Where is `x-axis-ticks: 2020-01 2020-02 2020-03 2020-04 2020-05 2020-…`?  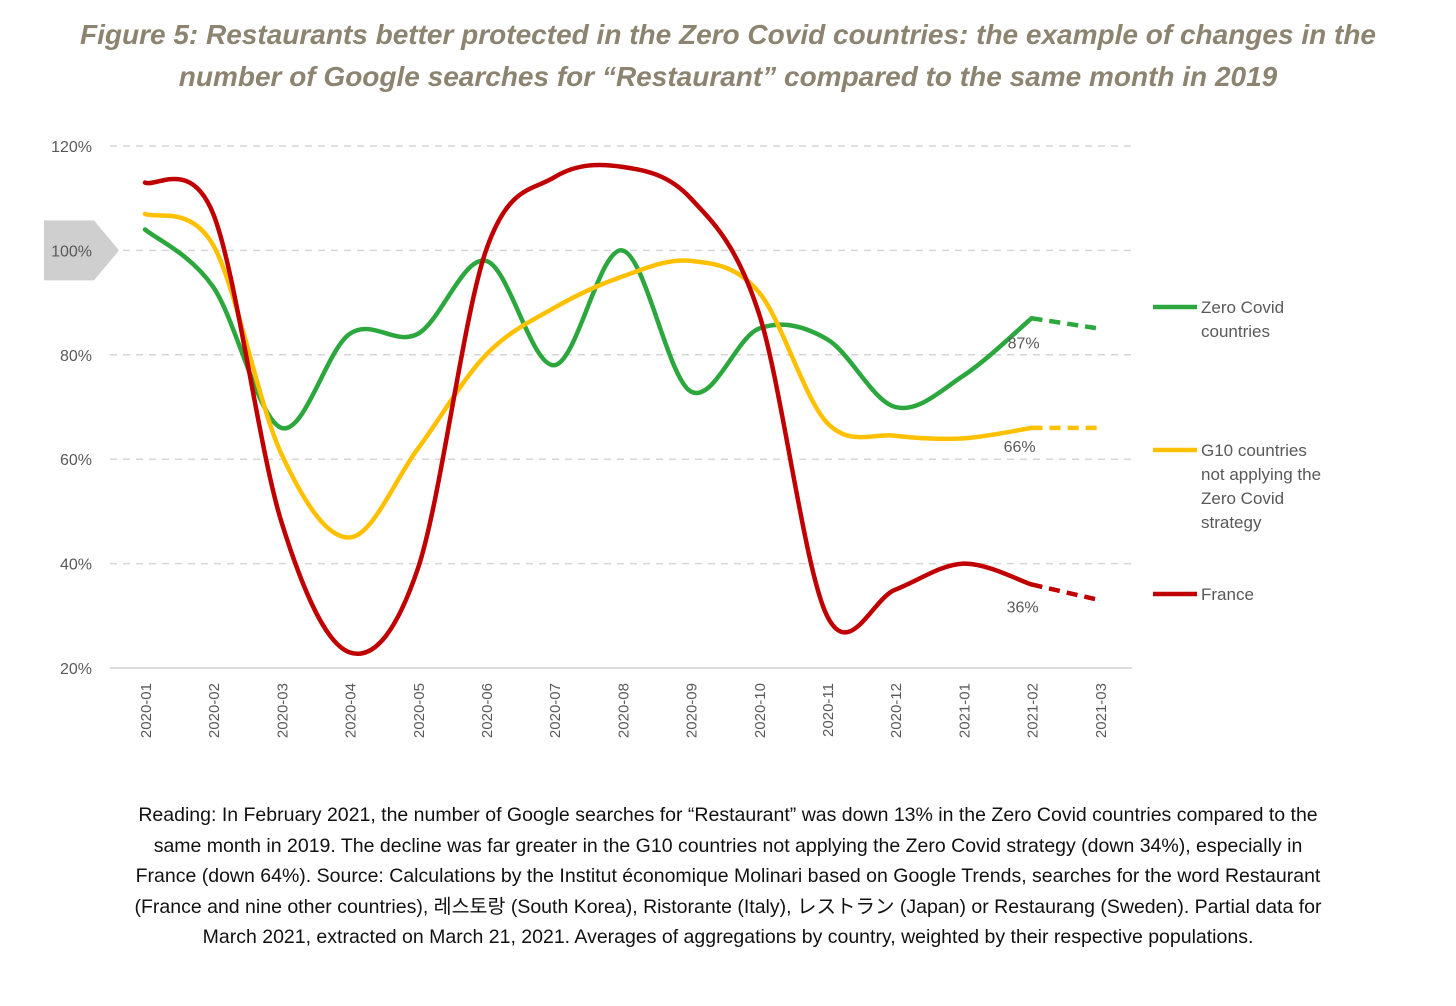 x-axis-ticks: 2020-01 2020-02 2020-03 2020-04 2020-05 2020-… is located at coordinates (624, 710).